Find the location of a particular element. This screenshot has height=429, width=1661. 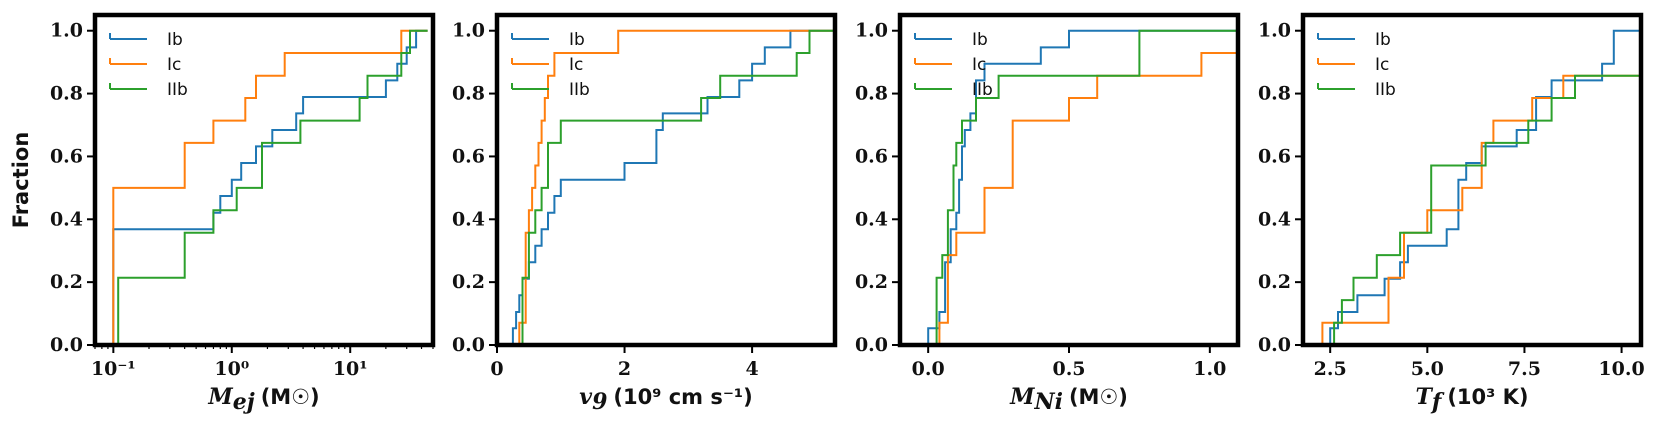

x-tick-label: 1.0 is located at coordinates (1209, 369).